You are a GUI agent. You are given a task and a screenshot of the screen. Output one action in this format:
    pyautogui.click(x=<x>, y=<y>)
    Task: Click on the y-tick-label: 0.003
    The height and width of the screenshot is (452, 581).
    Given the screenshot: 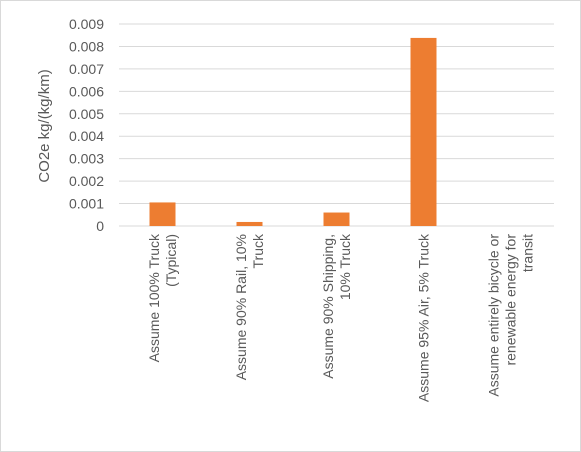 What is the action you would take?
    pyautogui.click(x=86, y=159)
    